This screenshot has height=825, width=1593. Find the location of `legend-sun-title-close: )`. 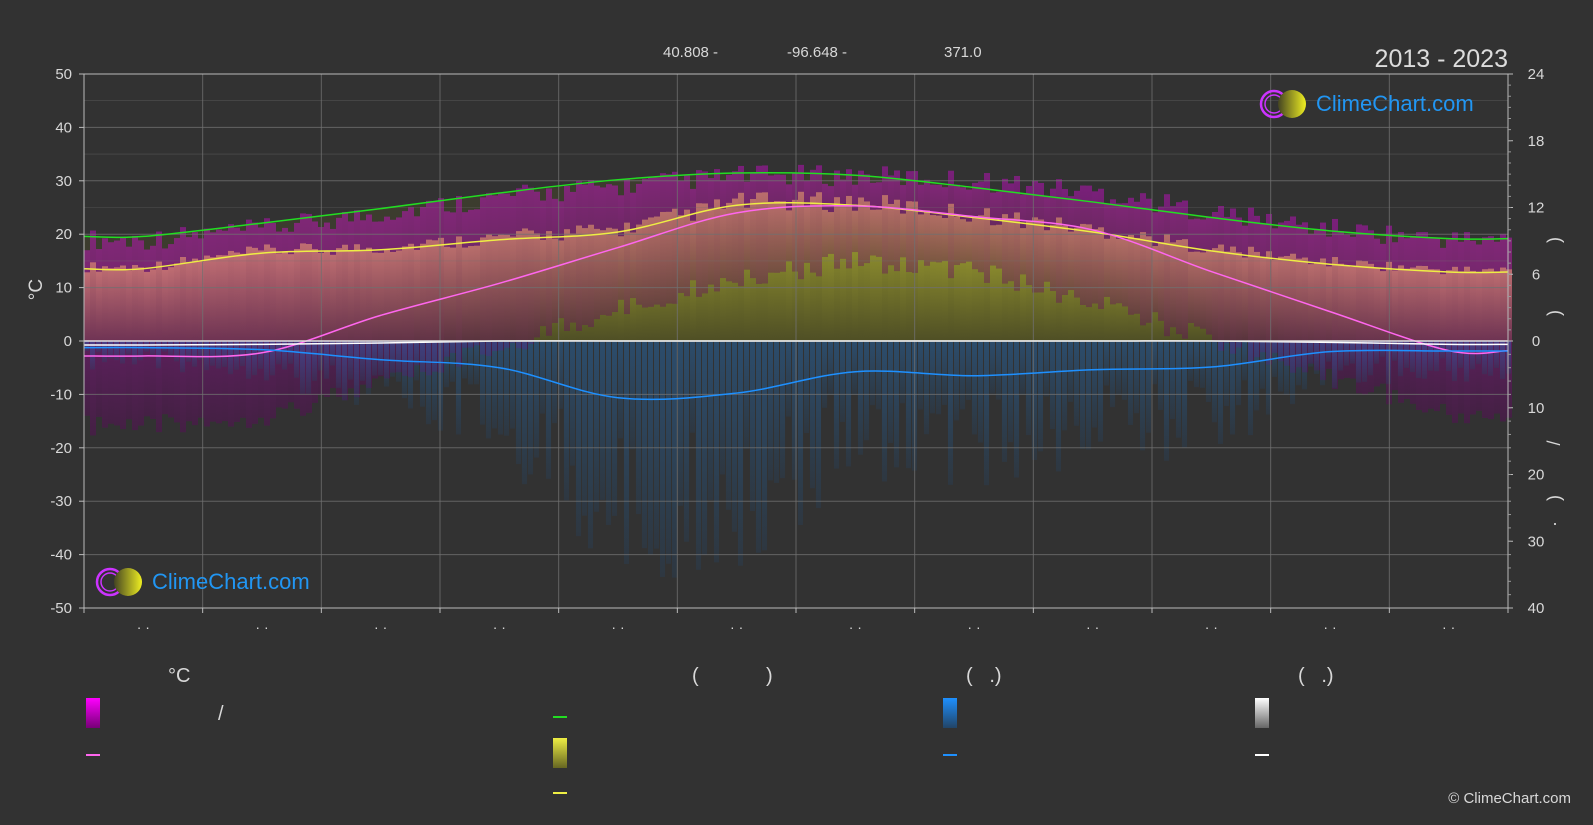

legend-sun-title-close: ) is located at coordinates (769, 676).